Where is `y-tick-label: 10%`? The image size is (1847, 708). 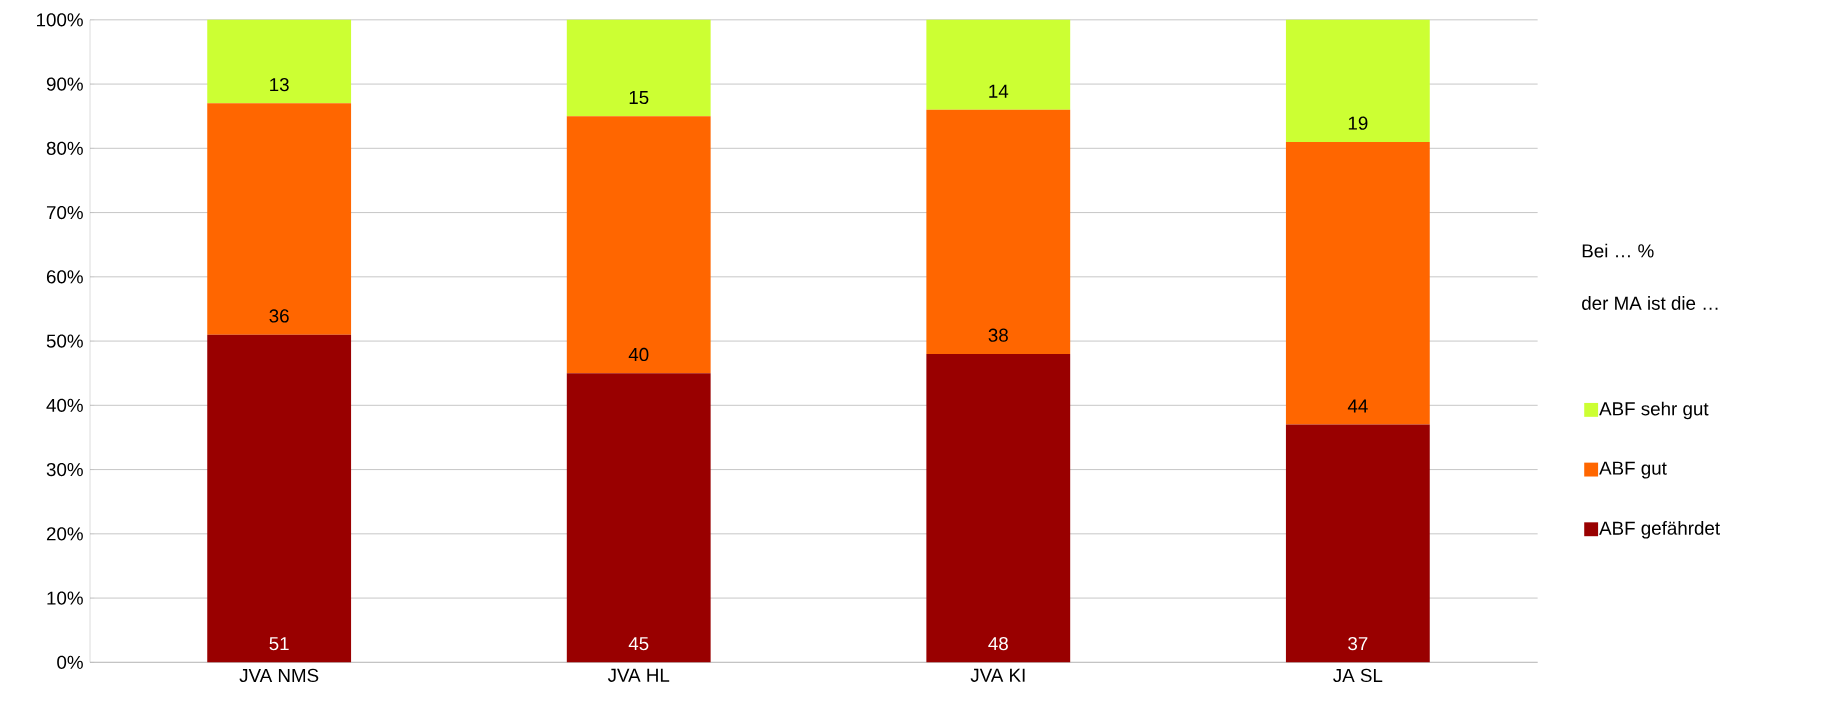 y-tick-label: 10% is located at coordinates (65, 598).